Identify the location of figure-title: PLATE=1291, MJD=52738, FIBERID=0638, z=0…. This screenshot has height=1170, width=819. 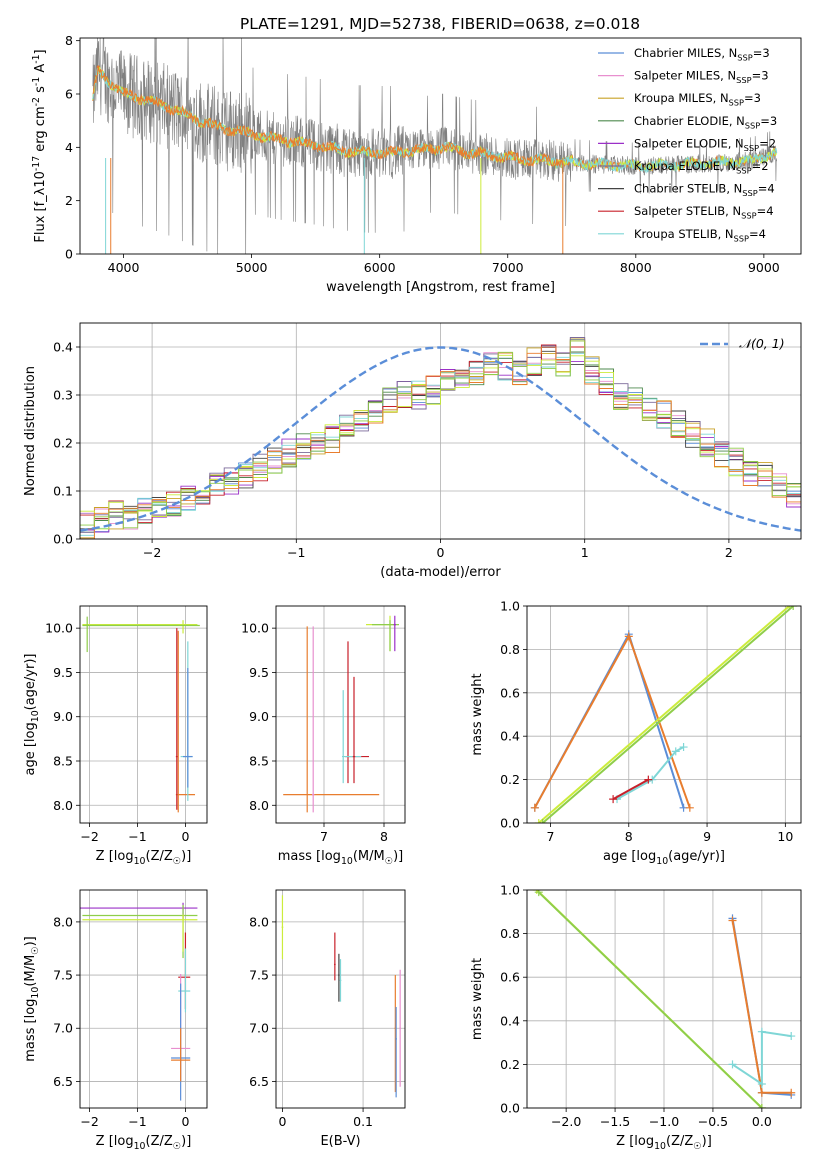
(440, 24).